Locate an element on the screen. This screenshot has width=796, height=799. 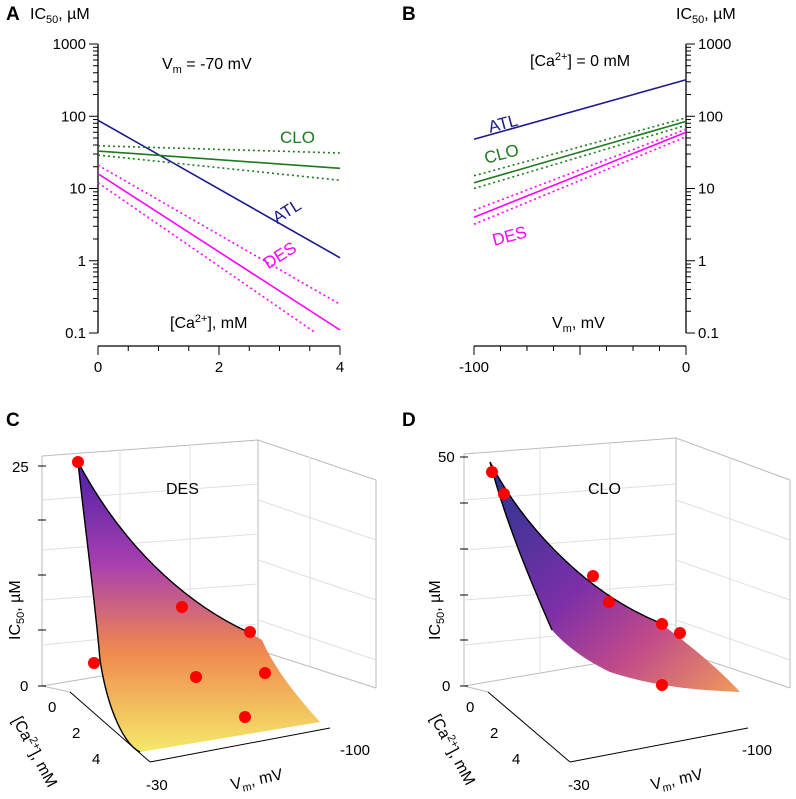
panel-a-ylabel: IC50, µM is located at coordinates (60, 16).